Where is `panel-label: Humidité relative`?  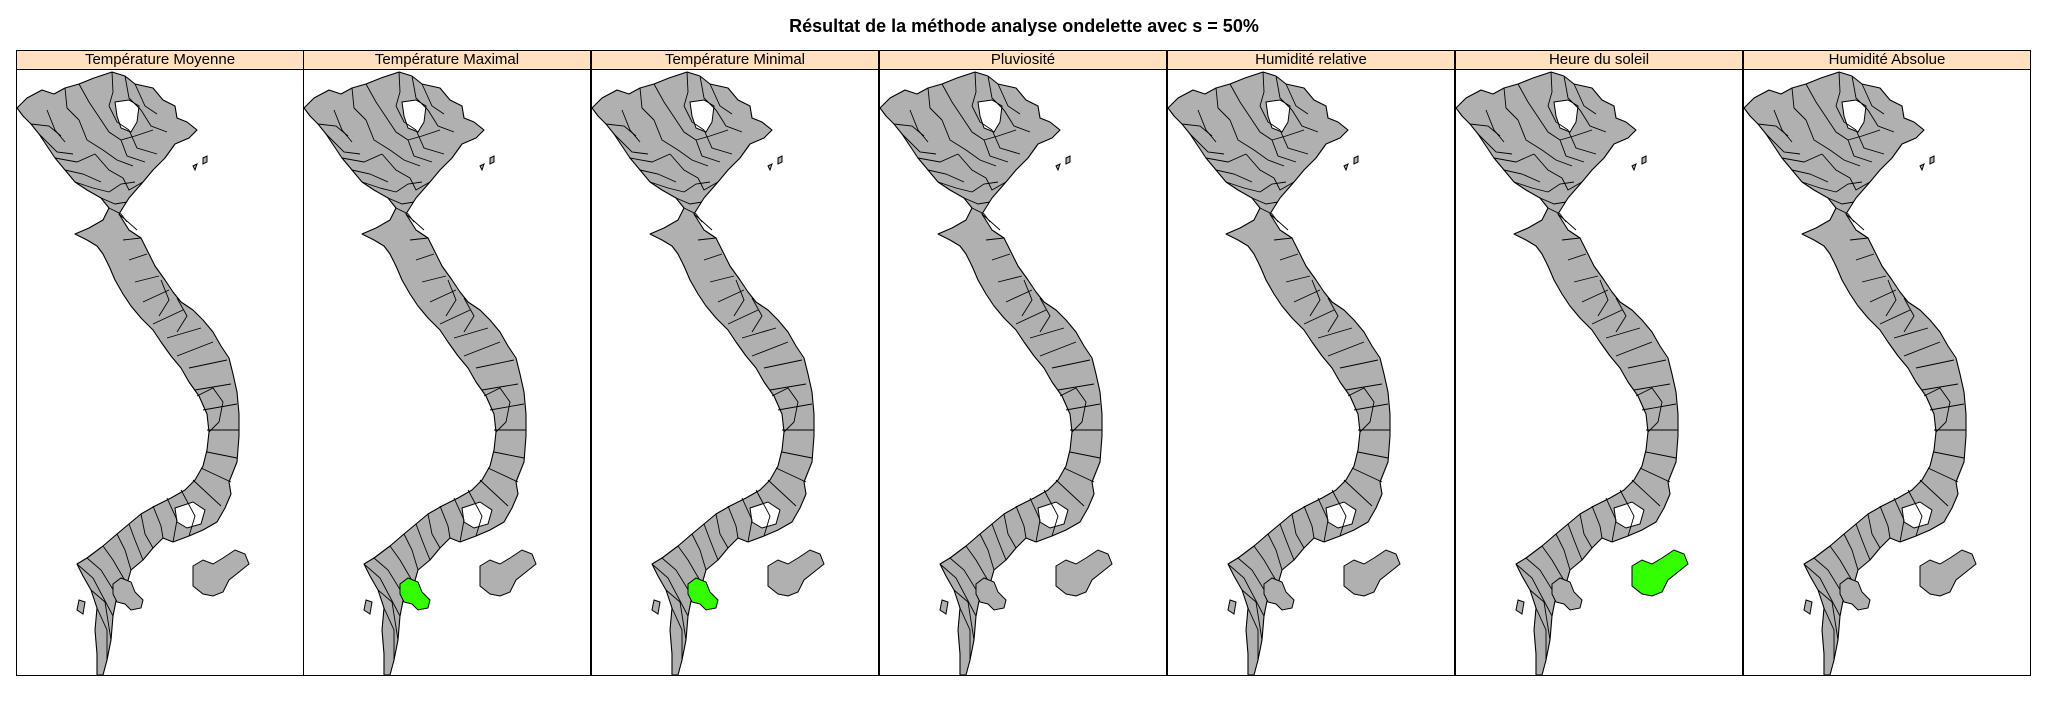
panel-label: Humidité relative is located at coordinates (1311, 60).